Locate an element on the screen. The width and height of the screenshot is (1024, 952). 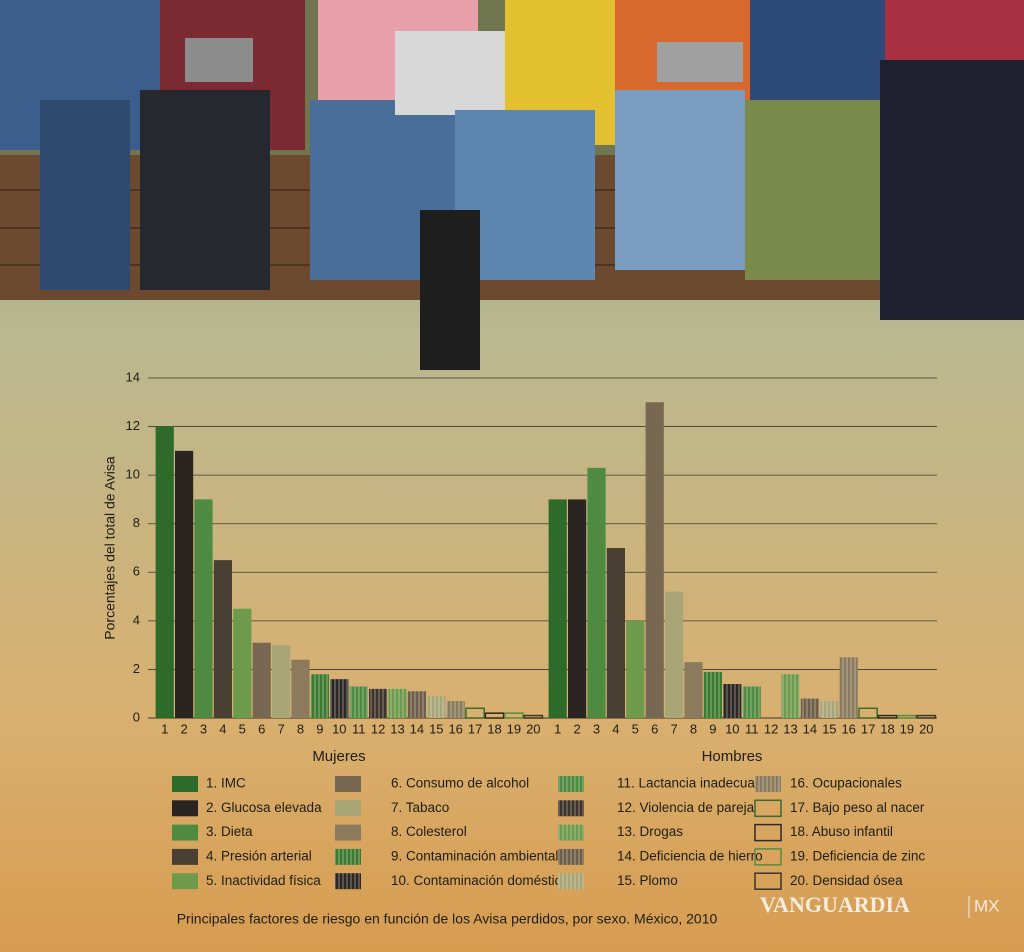
legend-label: 2. Glucosa elevada is located at coordinates (264, 807).